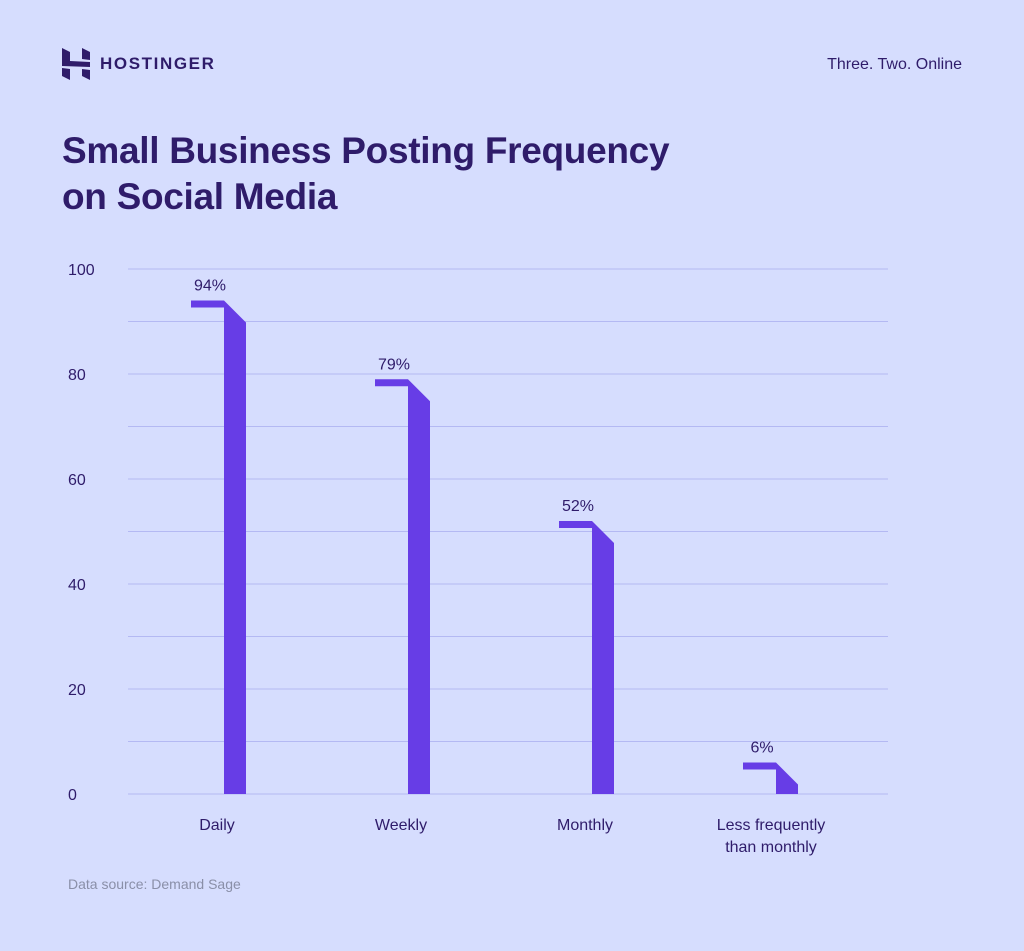  What do you see at coordinates (217, 825) in the screenshot?
I see `x-category-label: Daily` at bounding box center [217, 825].